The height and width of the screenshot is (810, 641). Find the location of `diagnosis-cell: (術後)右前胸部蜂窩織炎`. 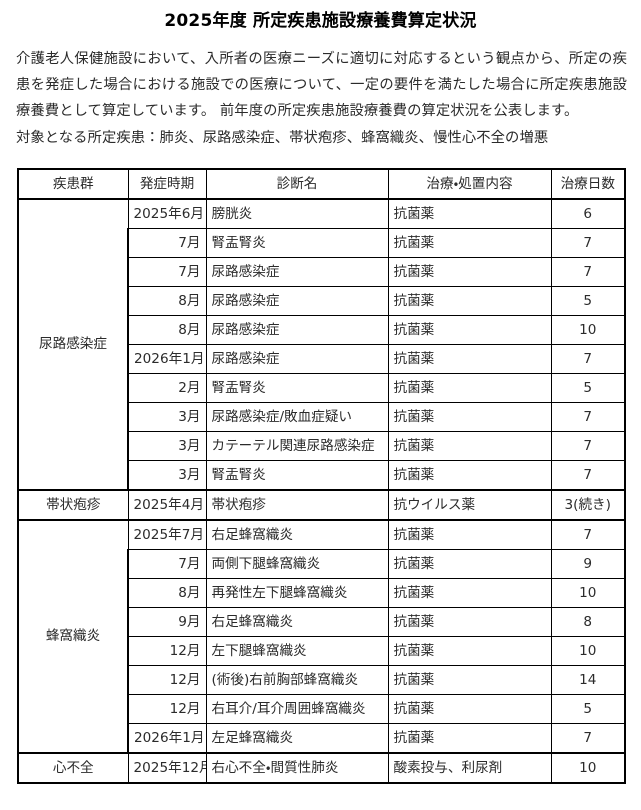

diagnosis-cell: (術後)右前胸部蜂窩織炎 is located at coordinates (297, 679).